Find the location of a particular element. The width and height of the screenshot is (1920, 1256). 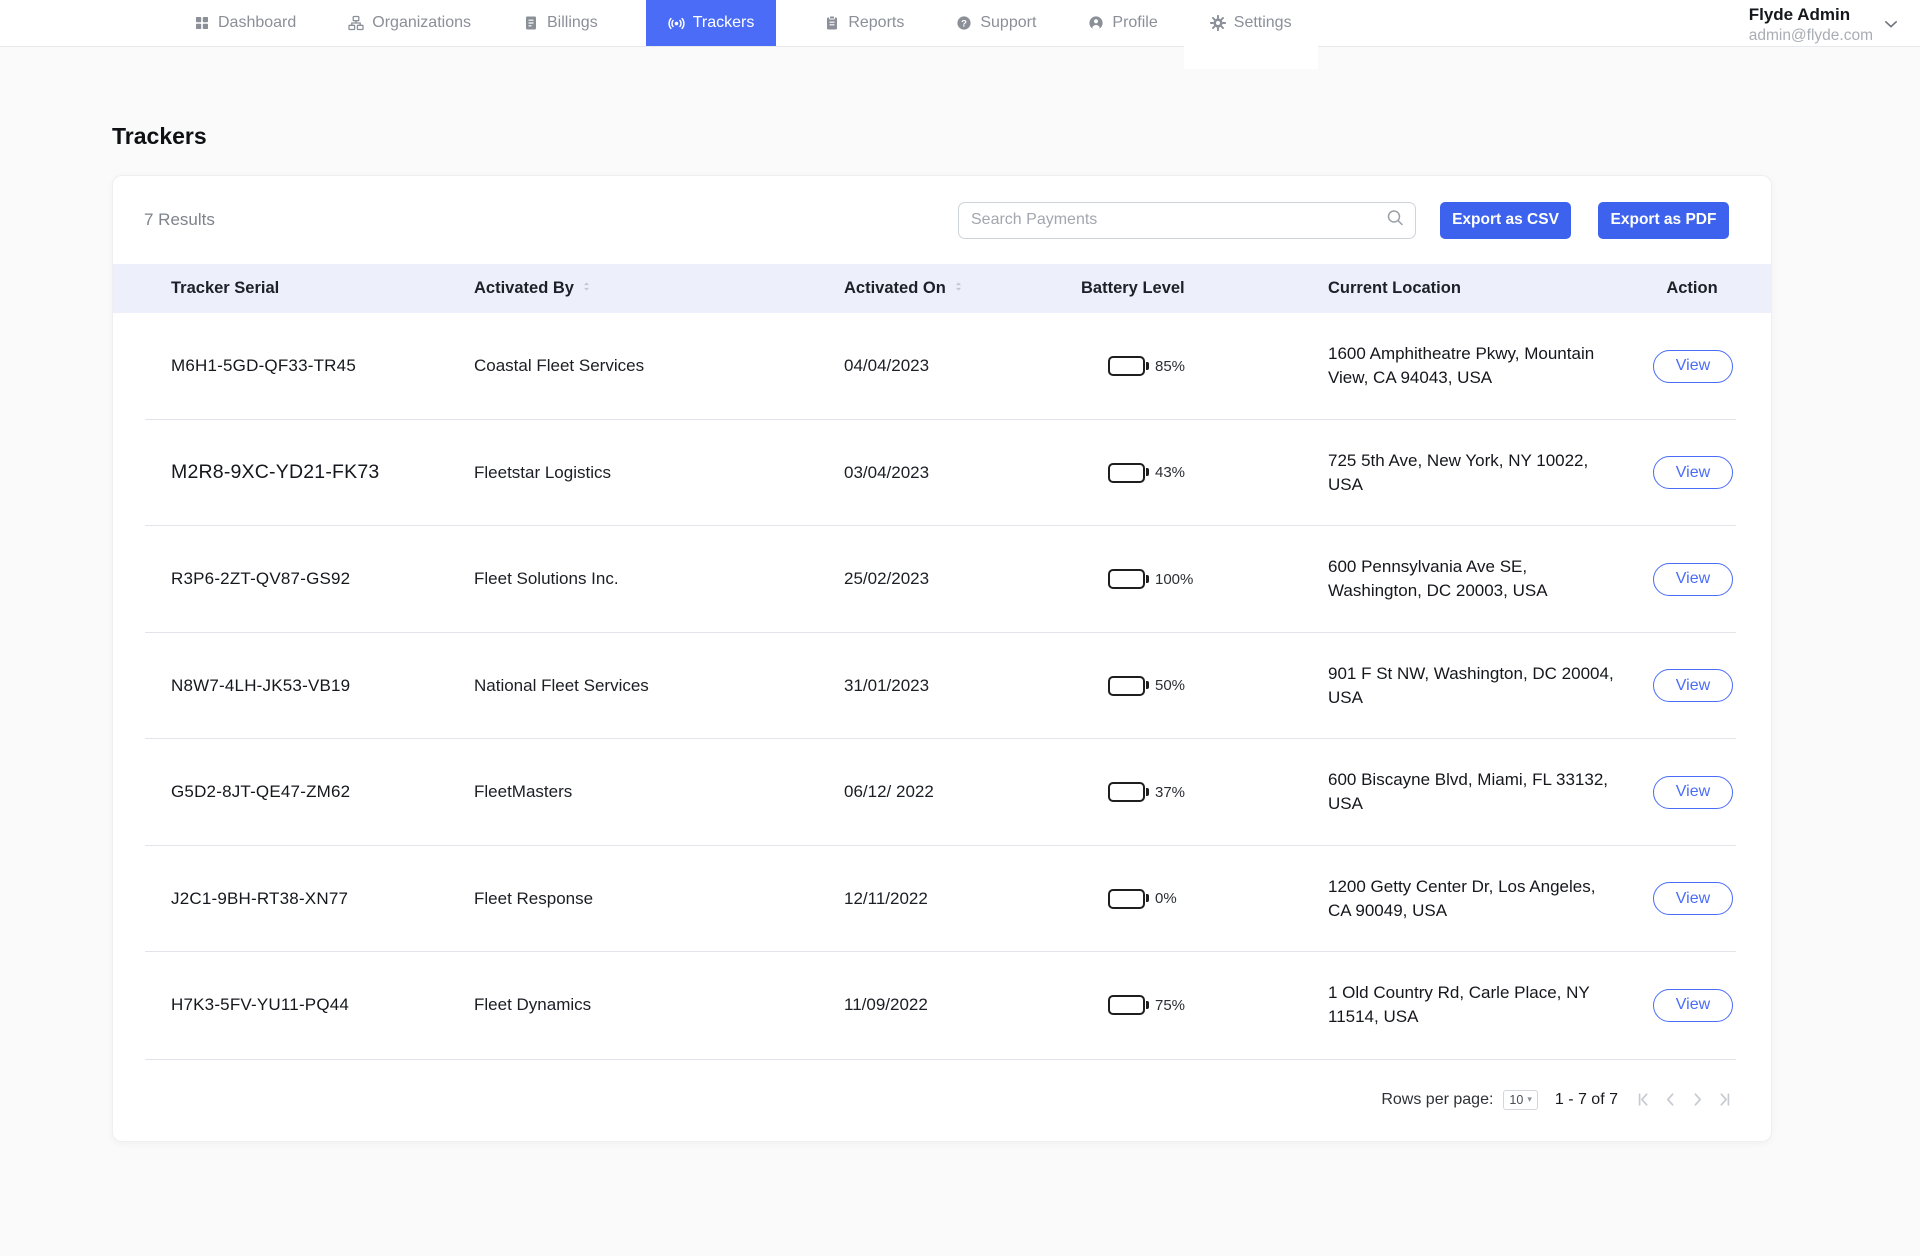

activated-on: 06/12/ 2022 is located at coordinates (889, 792).